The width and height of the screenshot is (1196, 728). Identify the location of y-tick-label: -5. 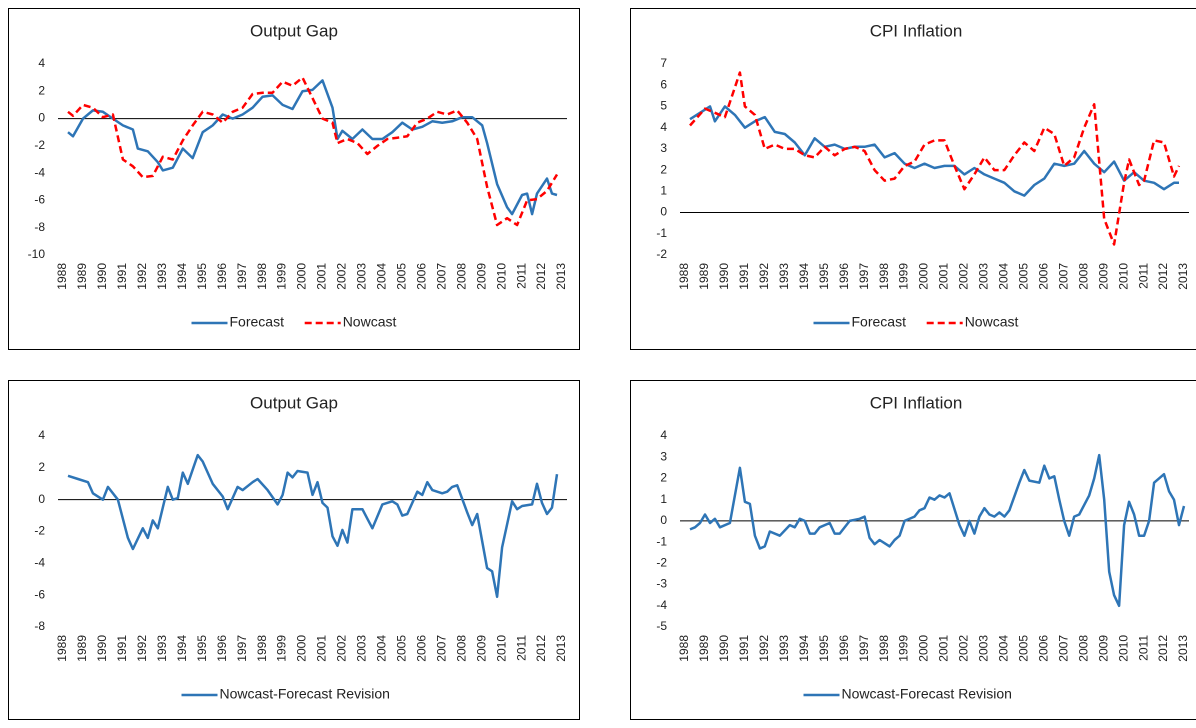
(661, 626).